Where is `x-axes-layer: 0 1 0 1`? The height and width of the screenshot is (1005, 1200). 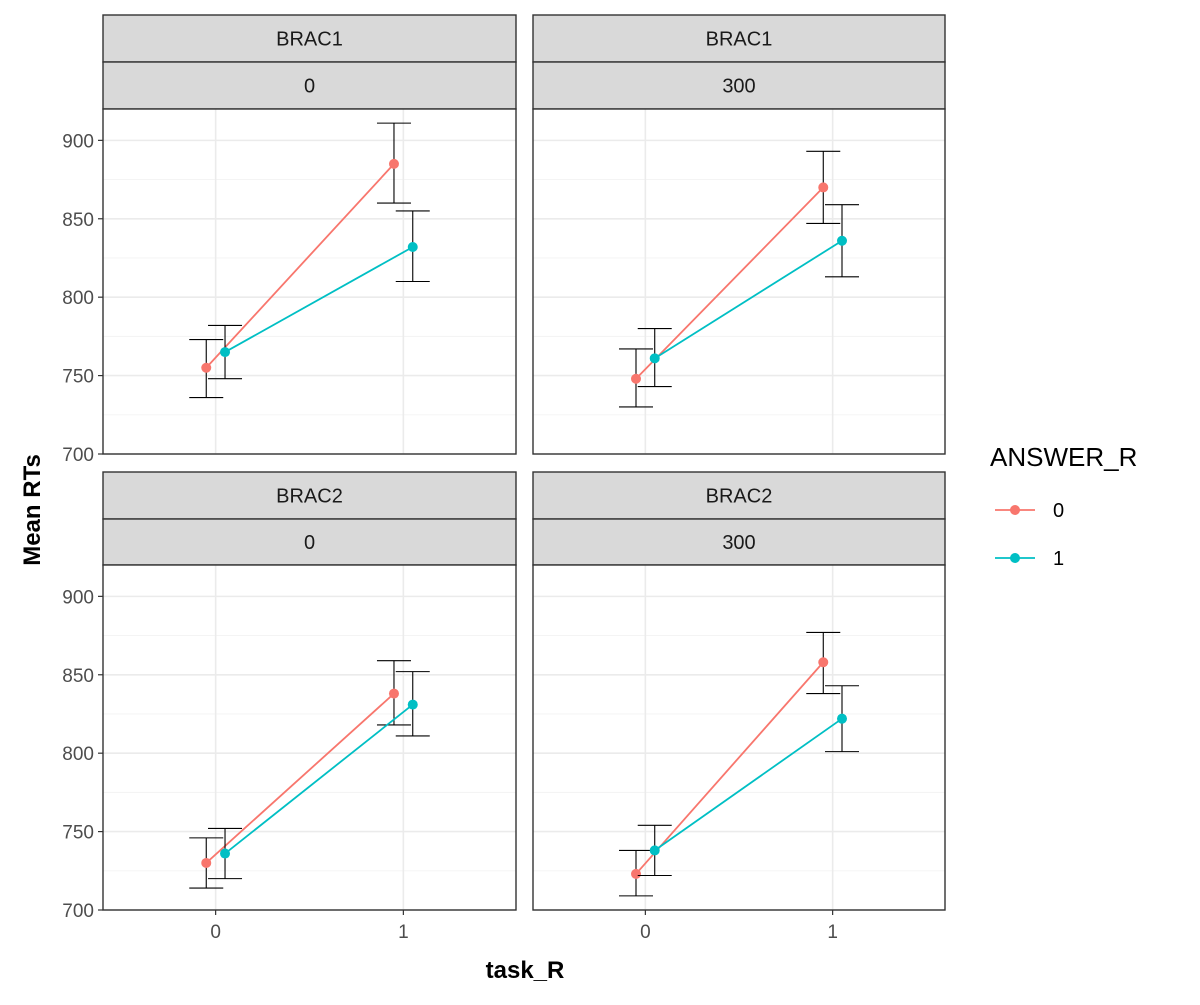
x-axes-layer: 0 1 0 1 is located at coordinates (524, 926).